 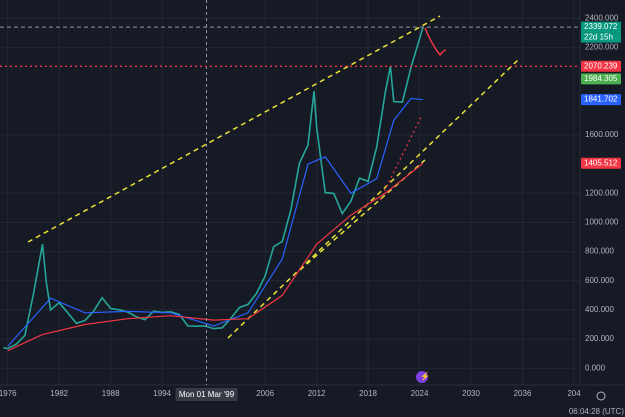 What do you see at coordinates (595, 367) in the screenshot?
I see `y-tick-label: 0.000` at bounding box center [595, 367].